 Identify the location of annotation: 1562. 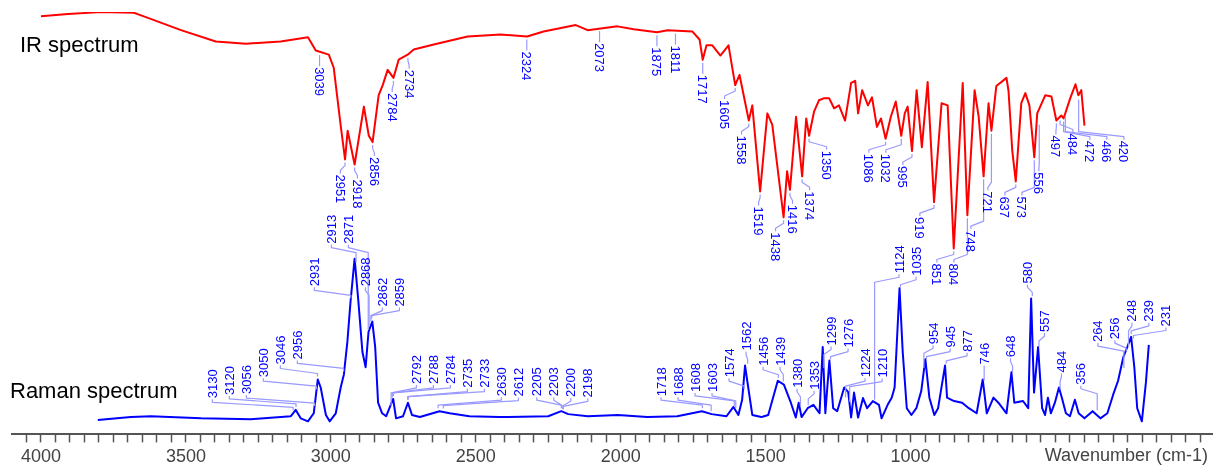
(746, 336).